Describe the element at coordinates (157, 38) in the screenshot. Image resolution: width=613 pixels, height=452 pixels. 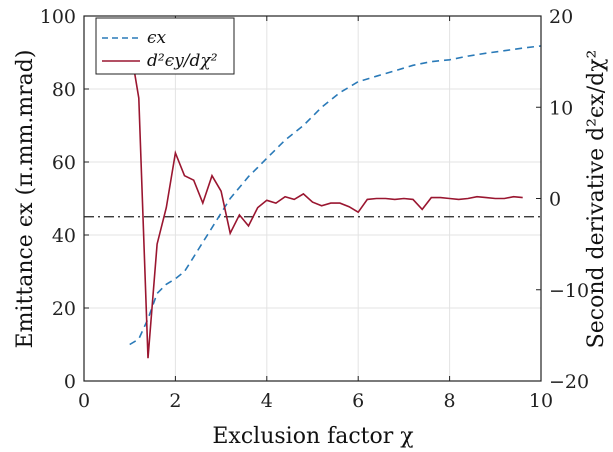
I see `legend-label-emittance: ϵx` at that location.